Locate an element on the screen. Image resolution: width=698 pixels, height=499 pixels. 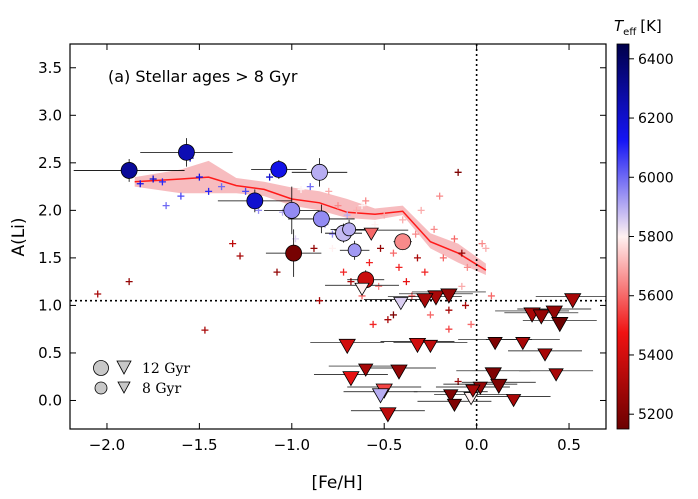
trend-band is located at coordinates (310, 217).